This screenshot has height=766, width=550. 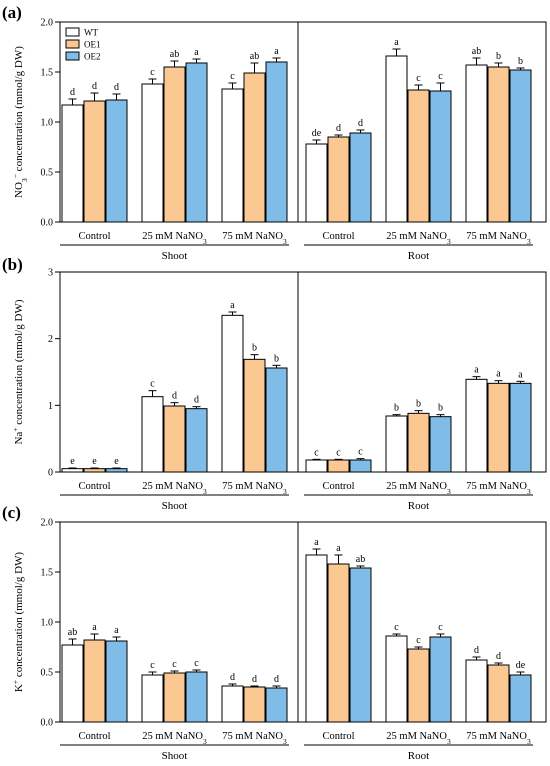 I want to click on y-tick-label: 1, so click(x=50, y=406).